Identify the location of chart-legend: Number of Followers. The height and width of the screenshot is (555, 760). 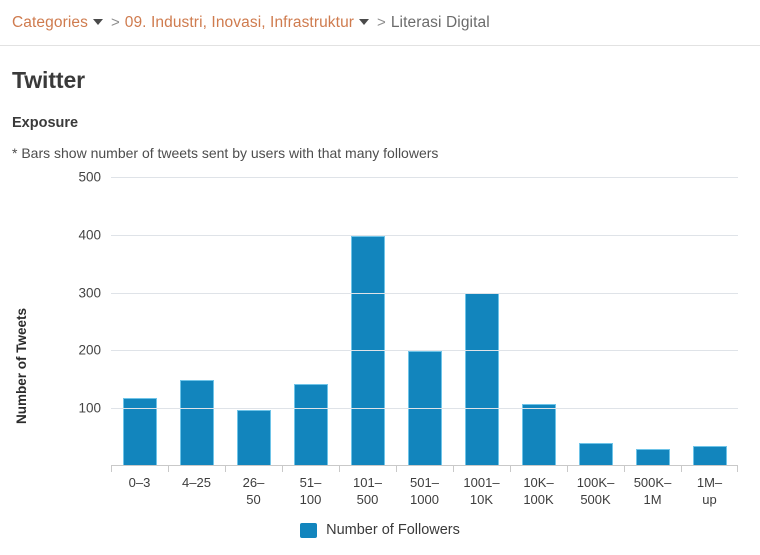
(380, 530).